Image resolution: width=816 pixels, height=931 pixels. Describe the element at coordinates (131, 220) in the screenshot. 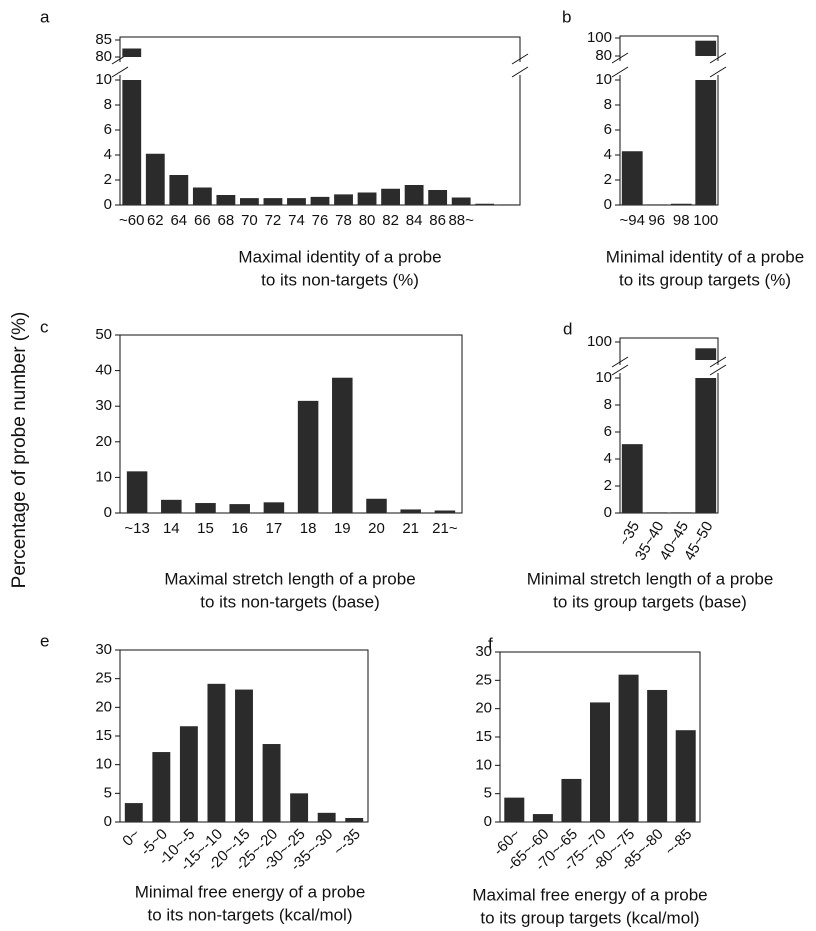

I see `x-tick-label: ~60` at that location.